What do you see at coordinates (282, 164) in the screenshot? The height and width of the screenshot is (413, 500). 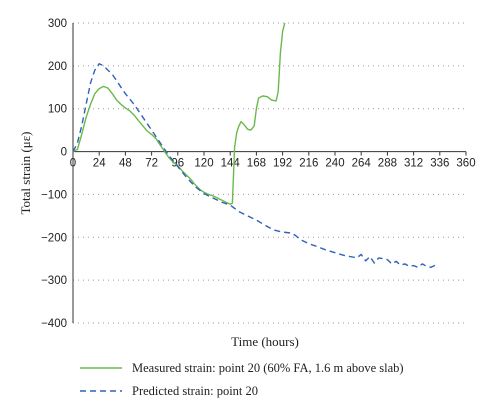 I see `x-tick-label: 192` at bounding box center [282, 164].